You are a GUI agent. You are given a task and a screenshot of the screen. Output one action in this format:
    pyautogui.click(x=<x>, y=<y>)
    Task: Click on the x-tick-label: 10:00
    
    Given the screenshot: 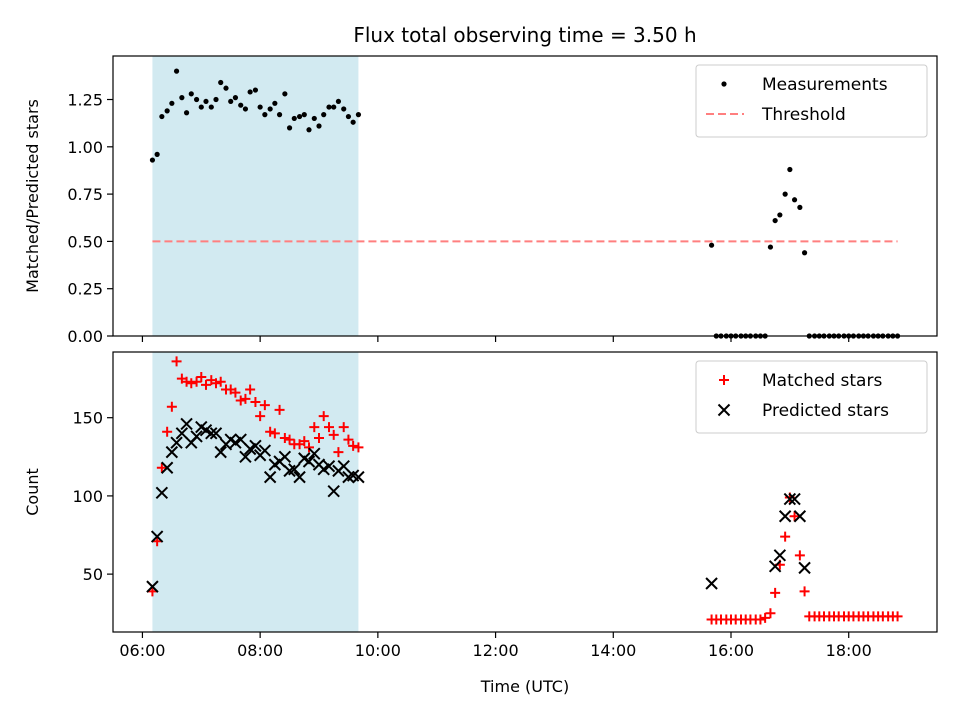 What is the action you would take?
    pyautogui.click(x=378, y=650)
    